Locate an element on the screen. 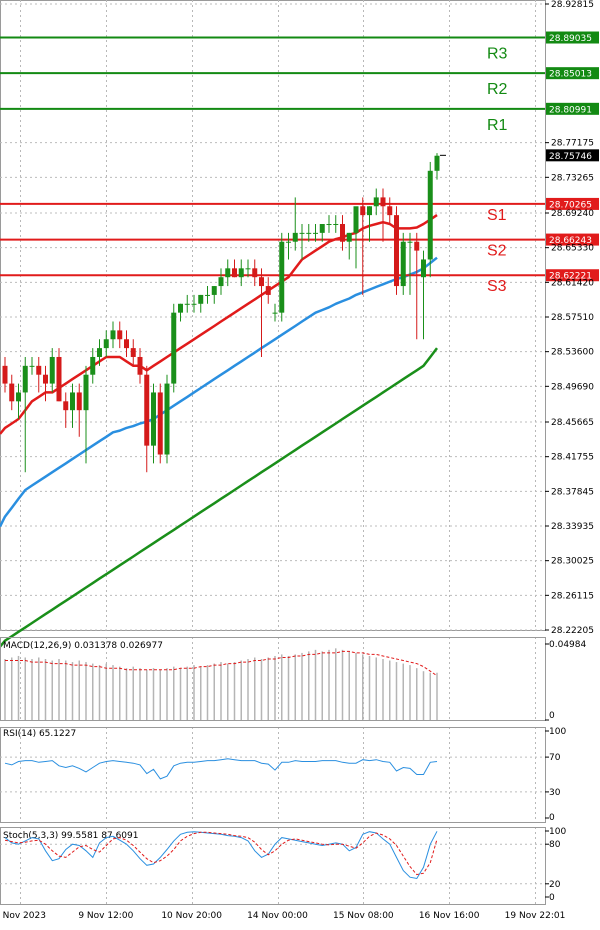 This screenshot has height=930, width=600. price-tick-label: 28.30025 is located at coordinates (572, 562).